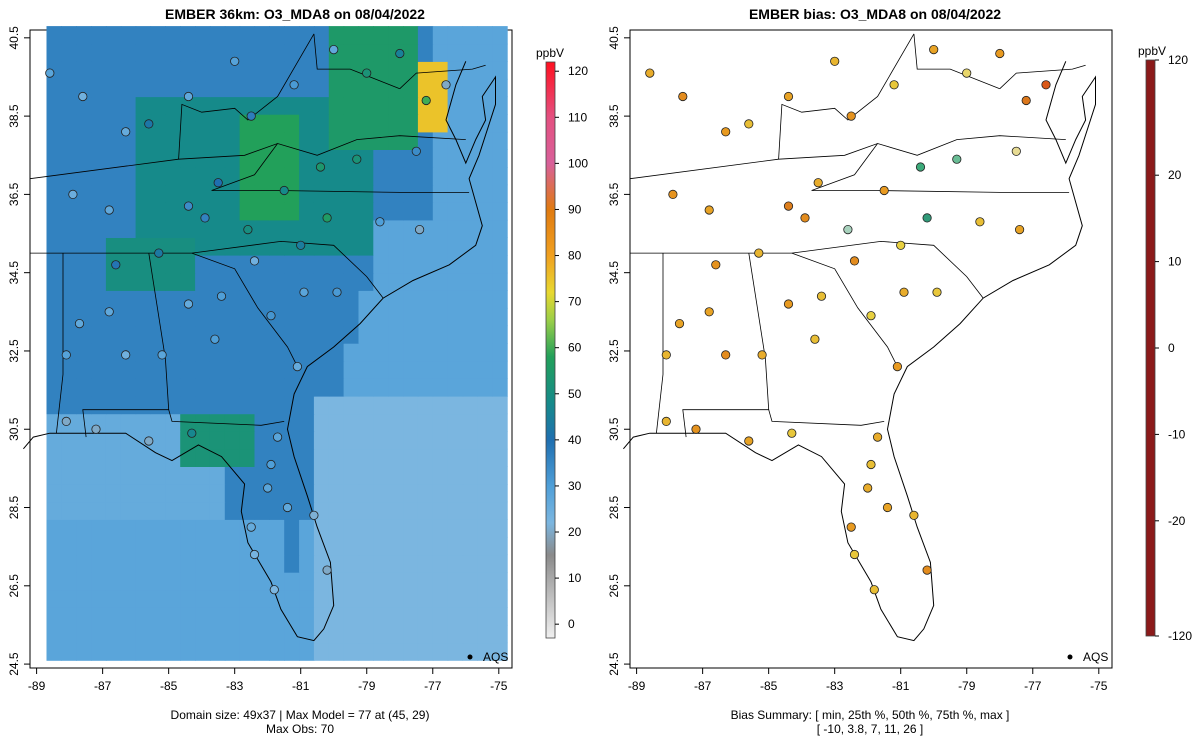  I want to click on colorbar-tick-label: -120, so click(1180, 636).